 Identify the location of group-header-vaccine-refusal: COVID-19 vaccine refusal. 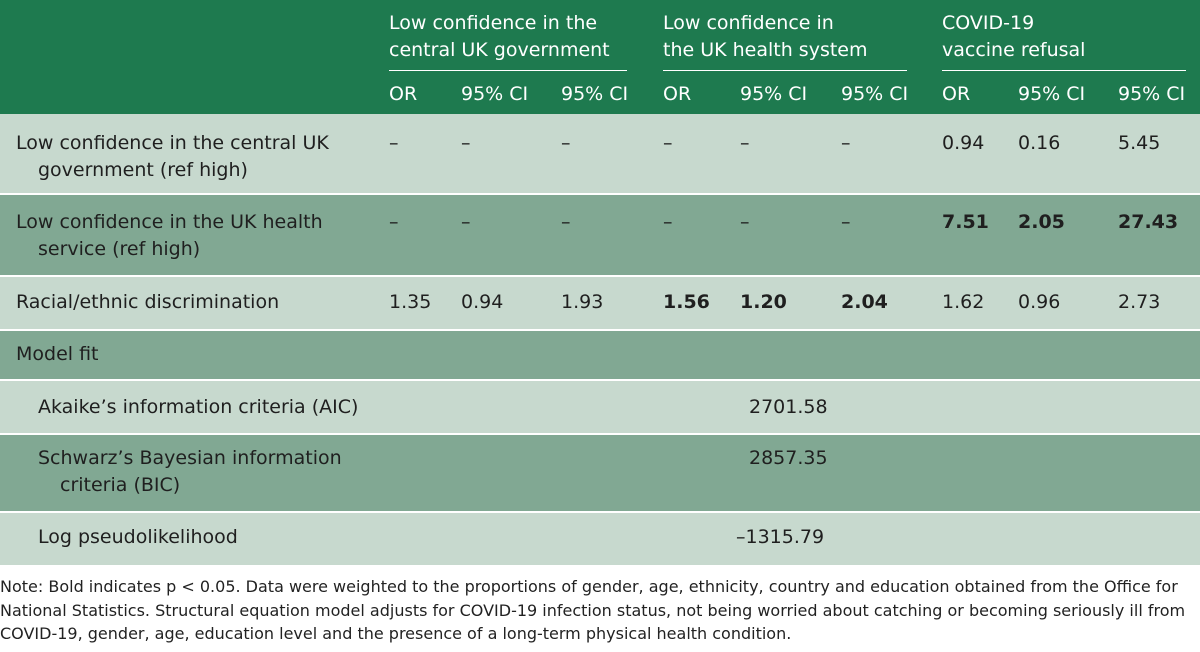
(1014, 36).